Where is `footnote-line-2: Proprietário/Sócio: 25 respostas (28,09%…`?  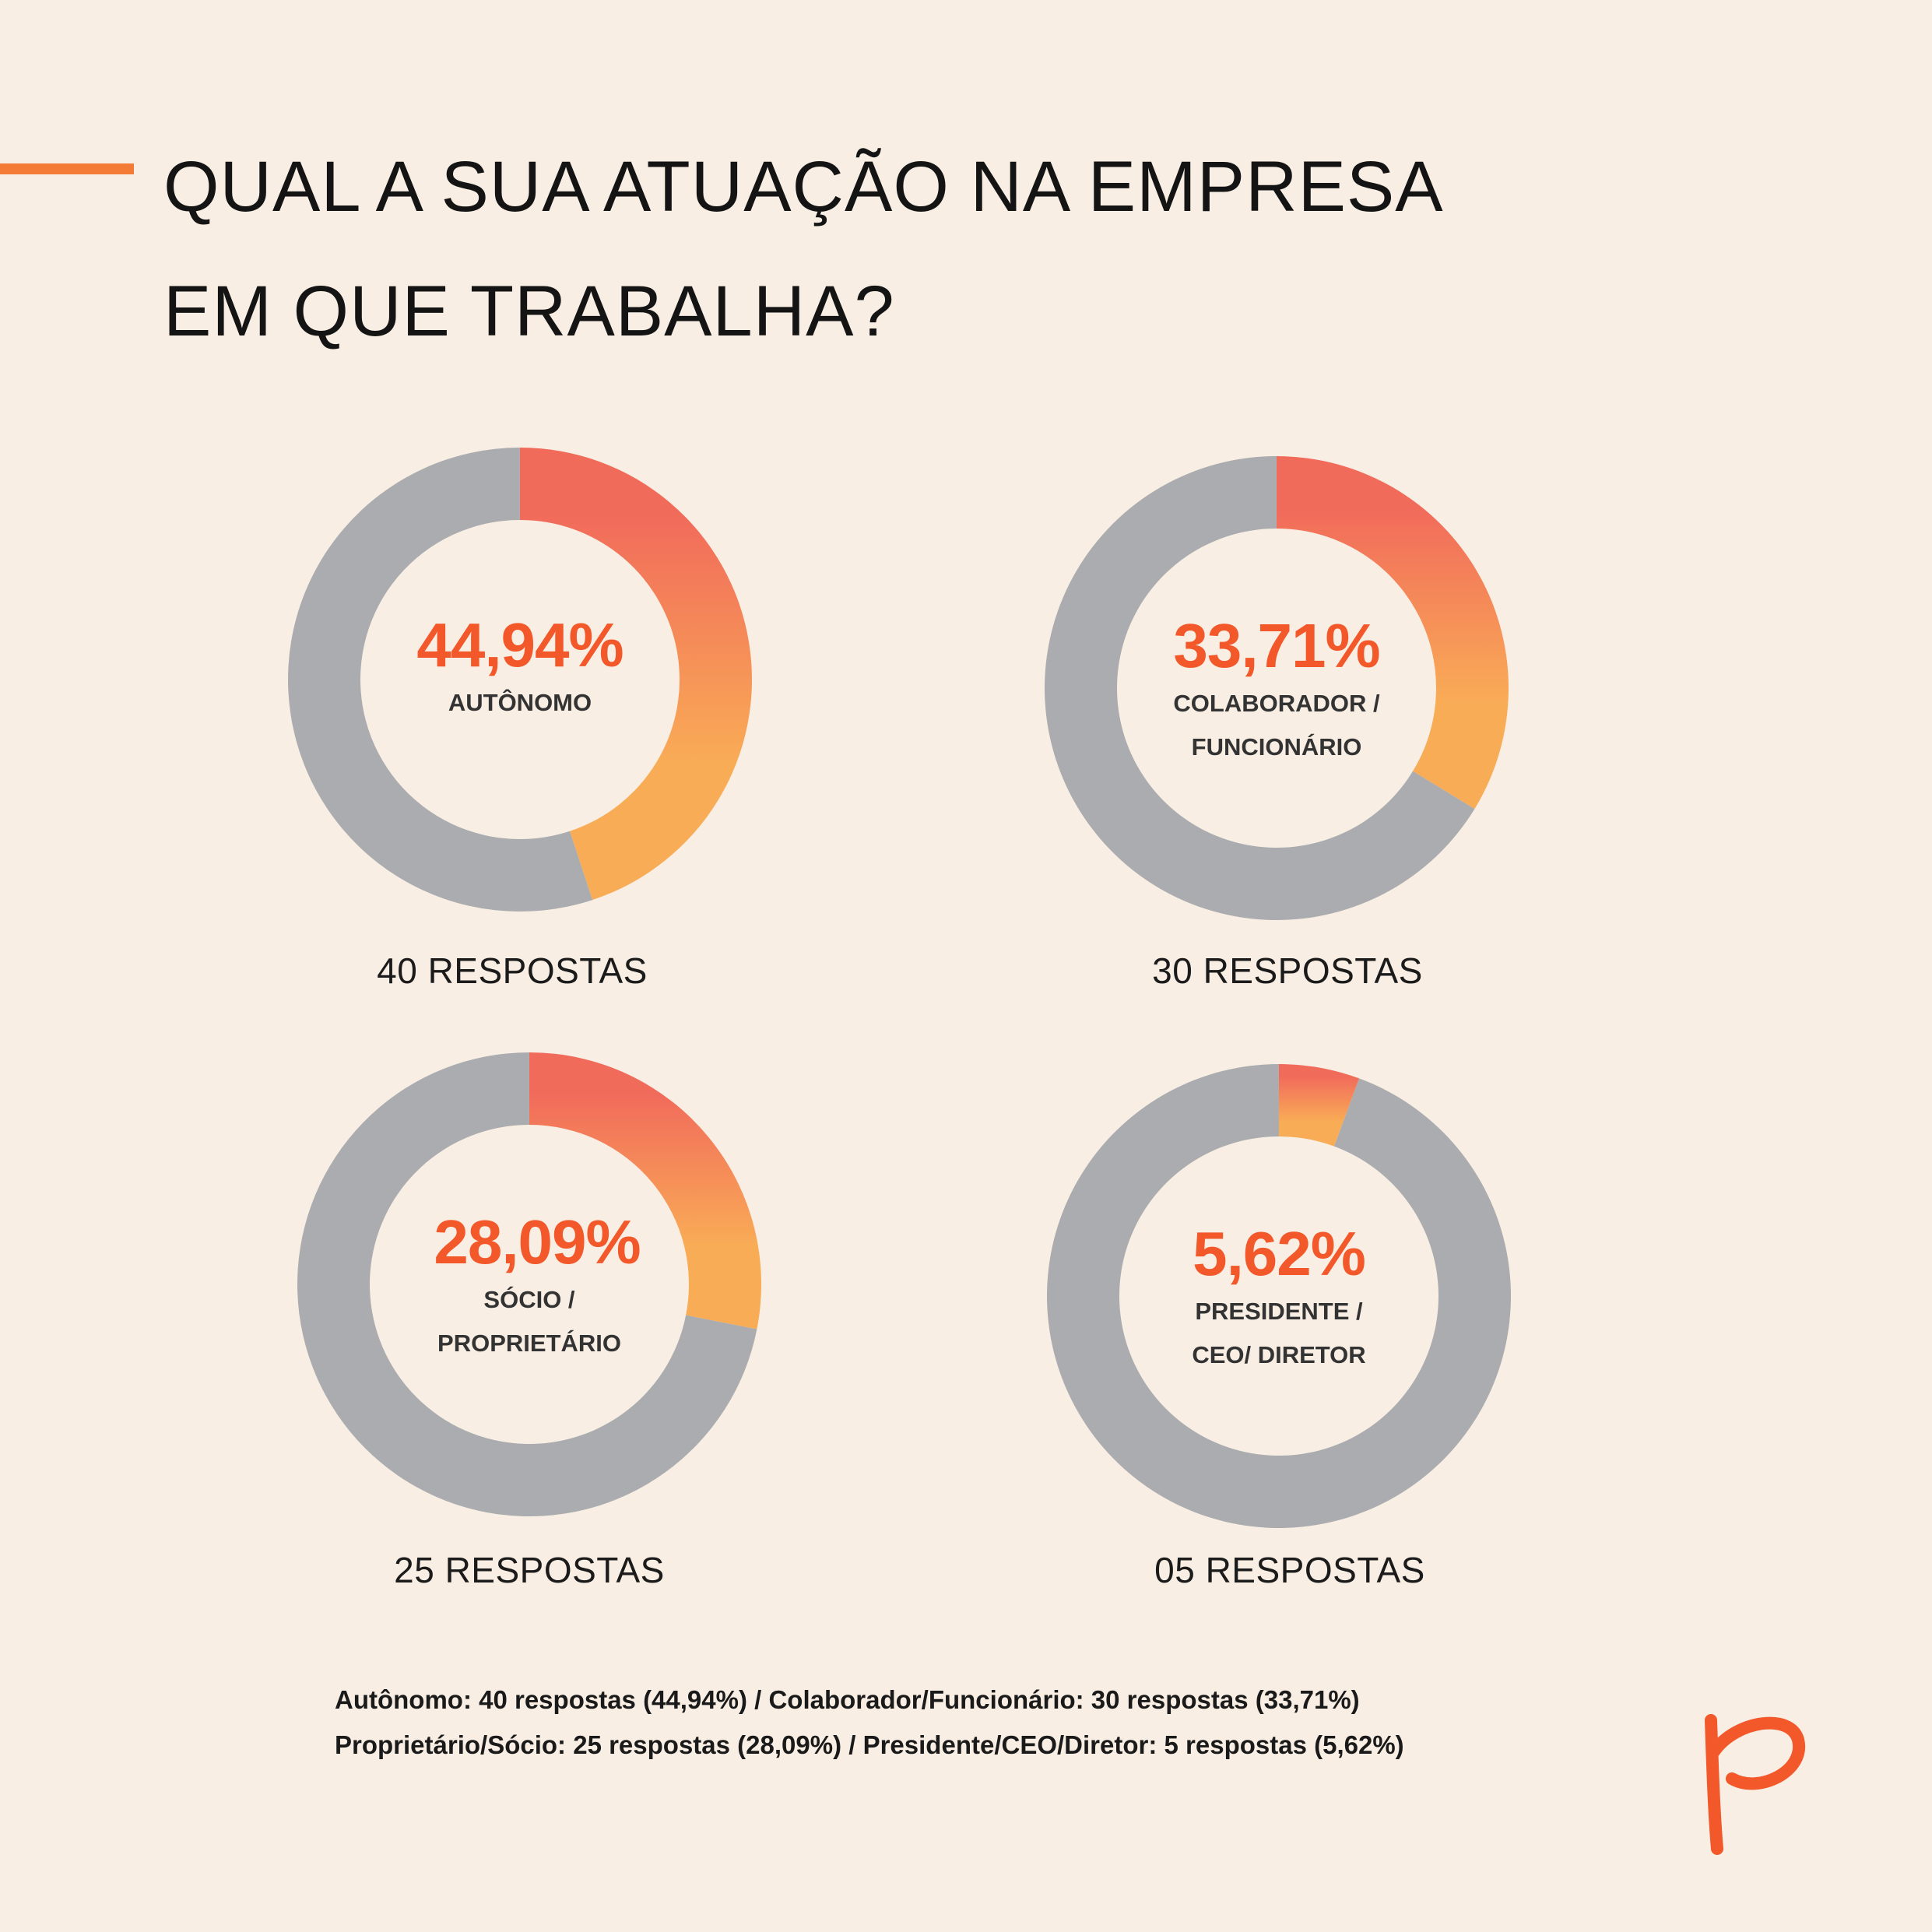 footnote-line-2: Proprietário/Sócio: 25 respostas (28,09%… is located at coordinates (869, 1744).